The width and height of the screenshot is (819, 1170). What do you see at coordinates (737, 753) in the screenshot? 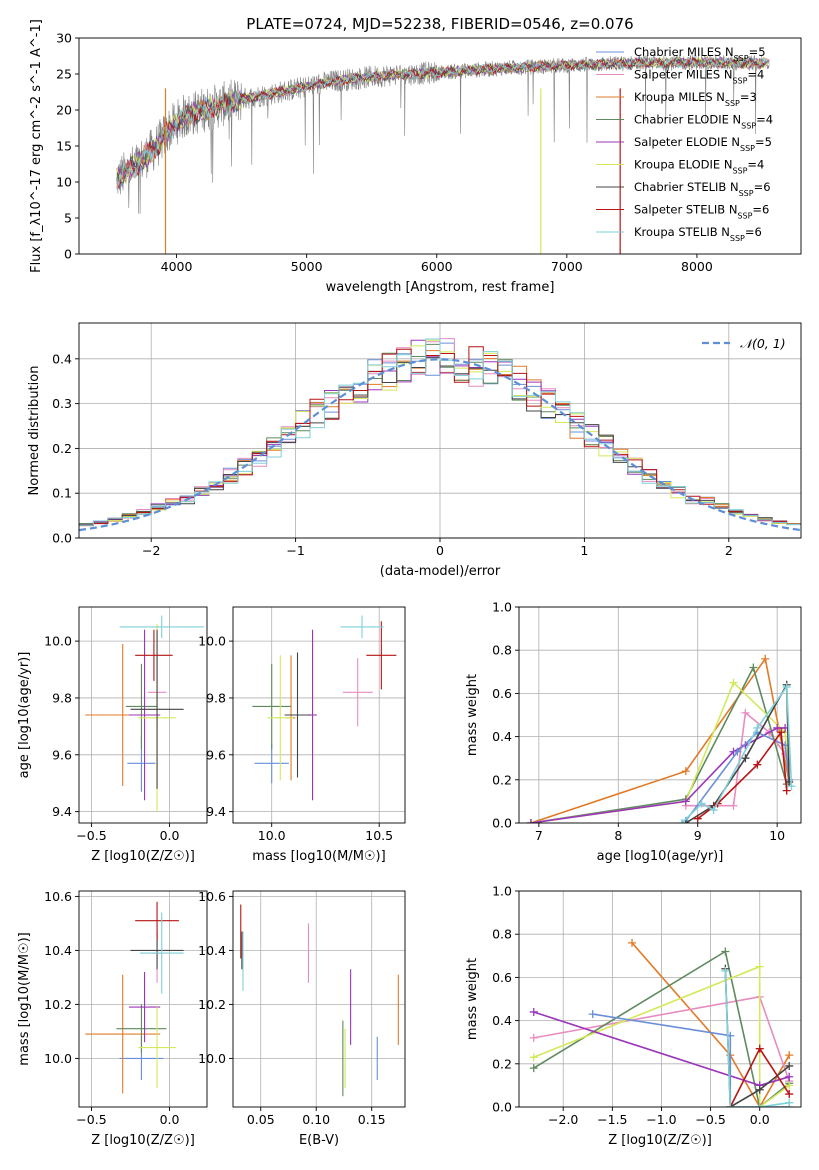
I see `series-line-kroupa-stelib` at bounding box center [737, 753].